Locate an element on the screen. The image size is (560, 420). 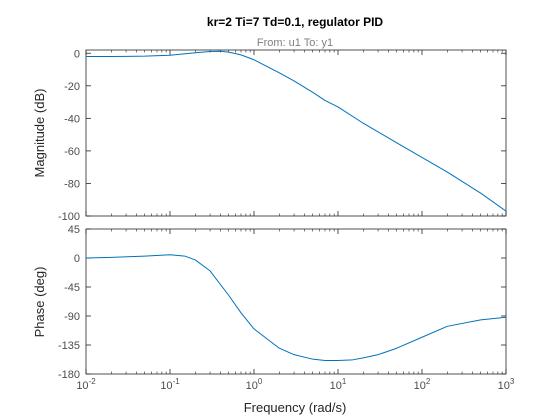
x-tick-label: 10² is located at coordinates (422, 384).